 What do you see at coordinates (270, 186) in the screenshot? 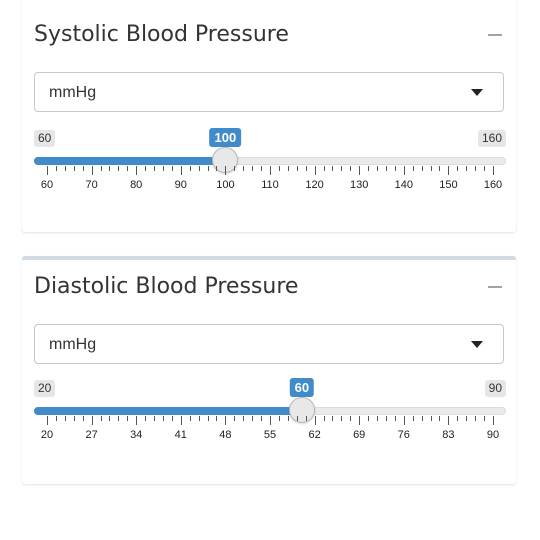
I see `slider-ticks: 60 70 80 90 100 110 120 130 140 150 160` at bounding box center [270, 186].